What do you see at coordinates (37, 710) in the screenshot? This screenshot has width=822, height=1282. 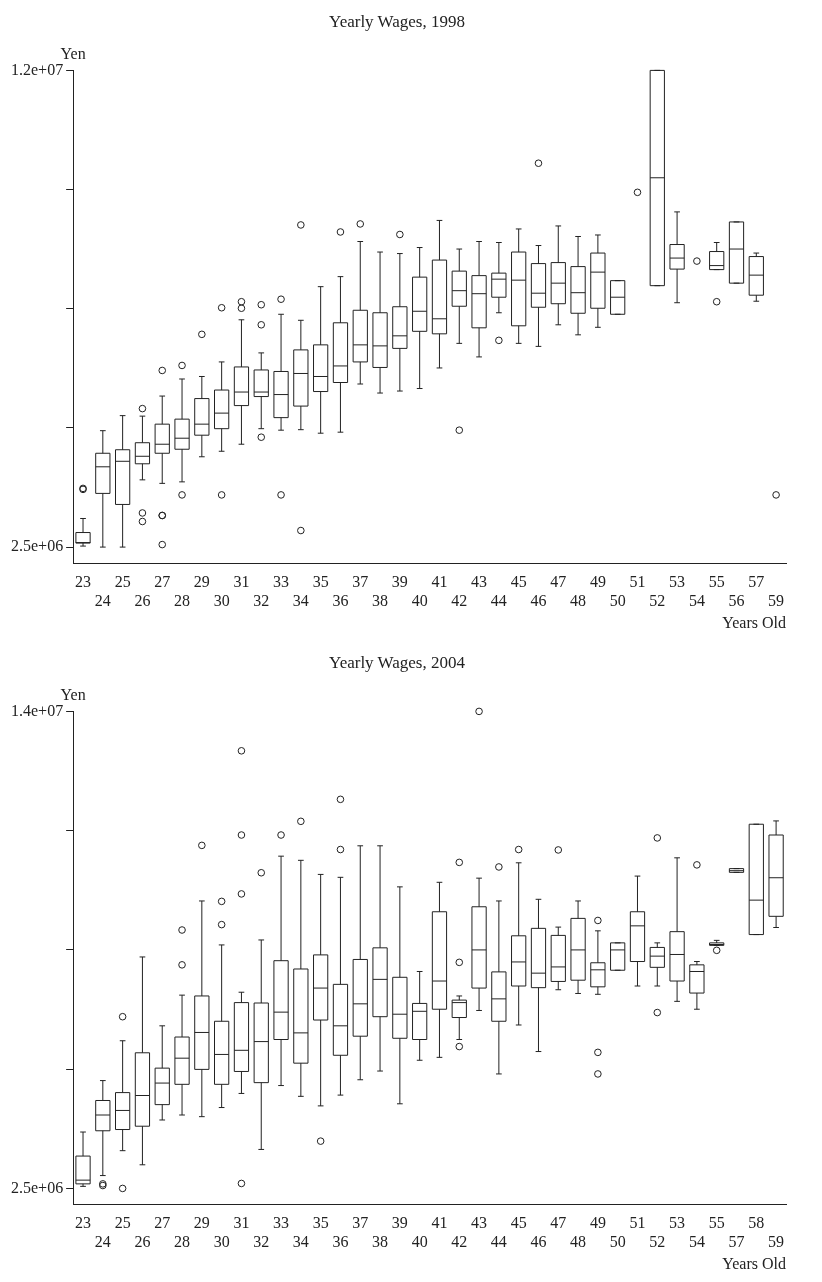 I see `y-tick-label: 1.4e+07` at bounding box center [37, 710].